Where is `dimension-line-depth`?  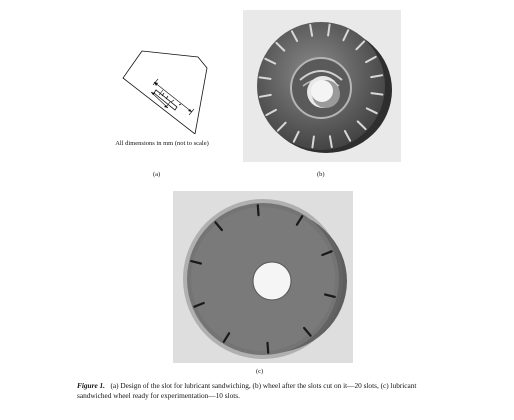
dimension-line-depth is located at coordinates (173, 97).